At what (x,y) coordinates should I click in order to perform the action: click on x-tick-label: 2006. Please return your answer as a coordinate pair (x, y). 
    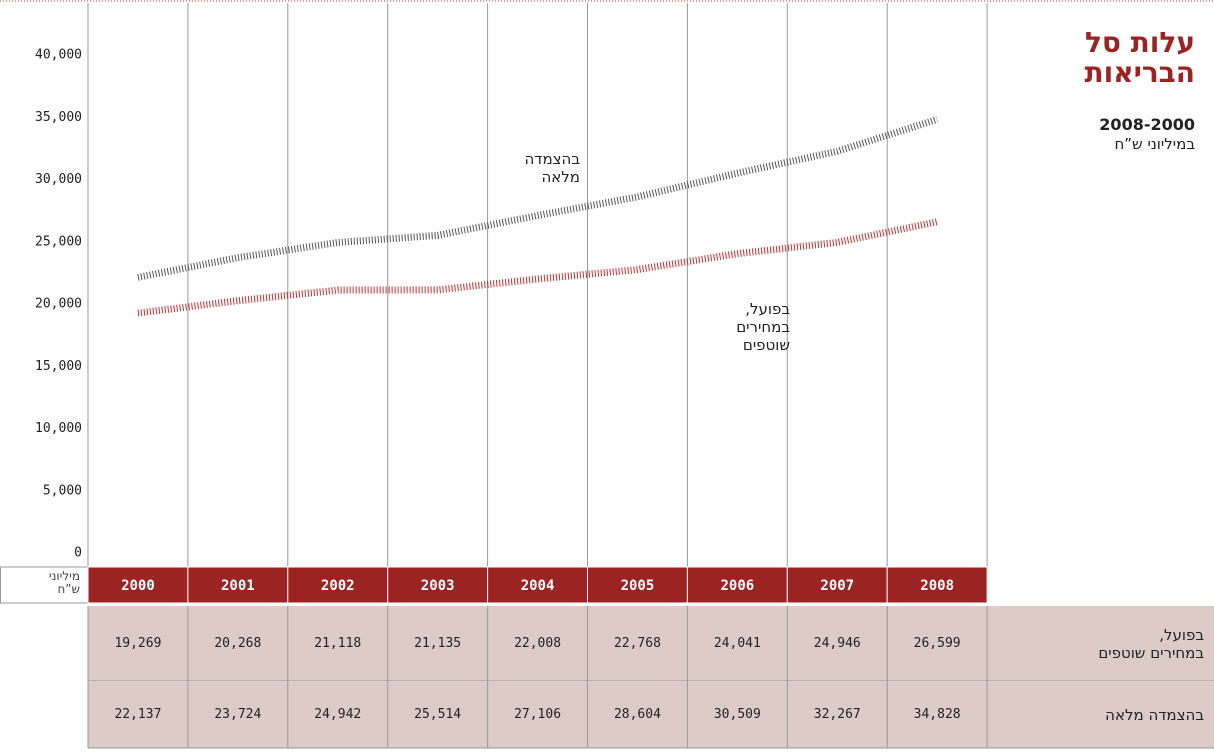
    Looking at the image, I should click on (737, 586).